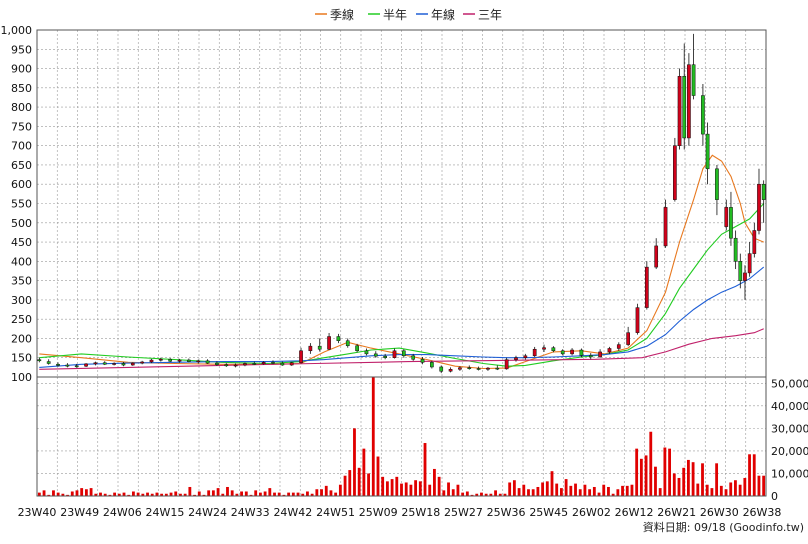 The height and width of the screenshot is (544, 808). I want to click on price-tick-label: 550, so click(21, 204).